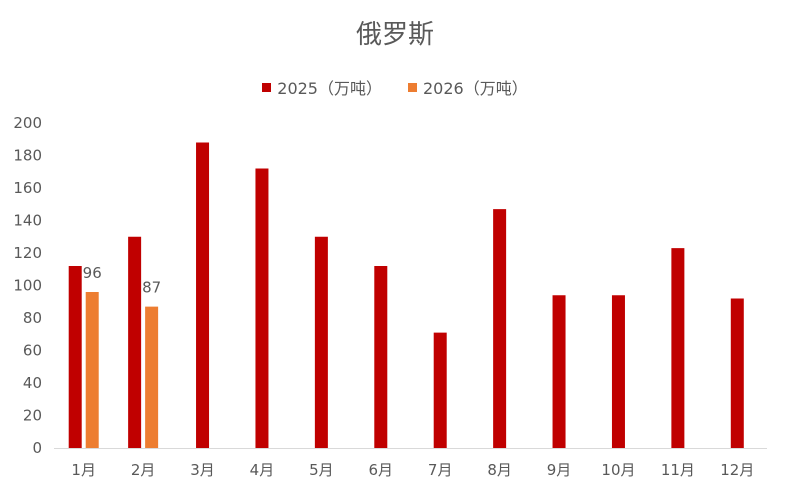  Describe the element at coordinates (440, 470) in the screenshot. I see `x-tick-label: 7月` at that location.